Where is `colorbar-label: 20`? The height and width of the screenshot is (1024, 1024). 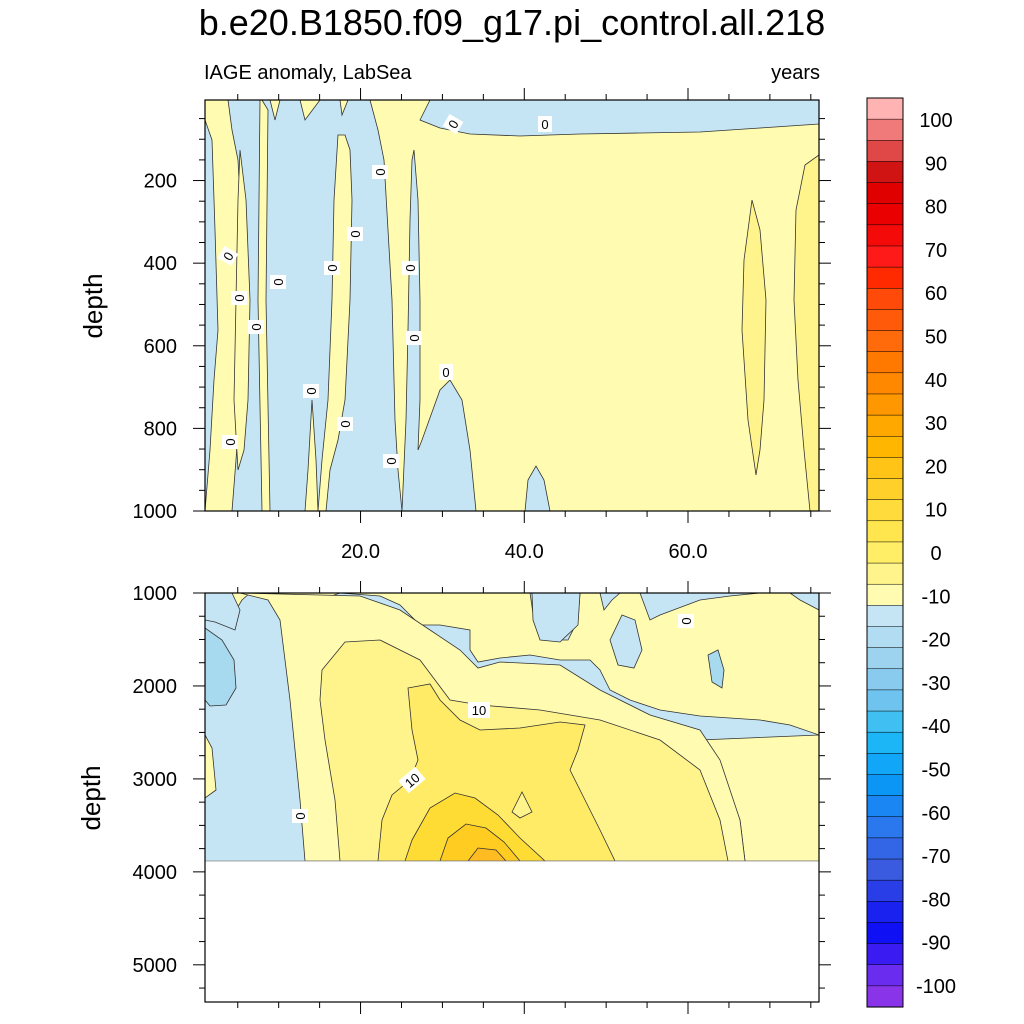 colorbar-label: 20 is located at coordinates (936, 467).